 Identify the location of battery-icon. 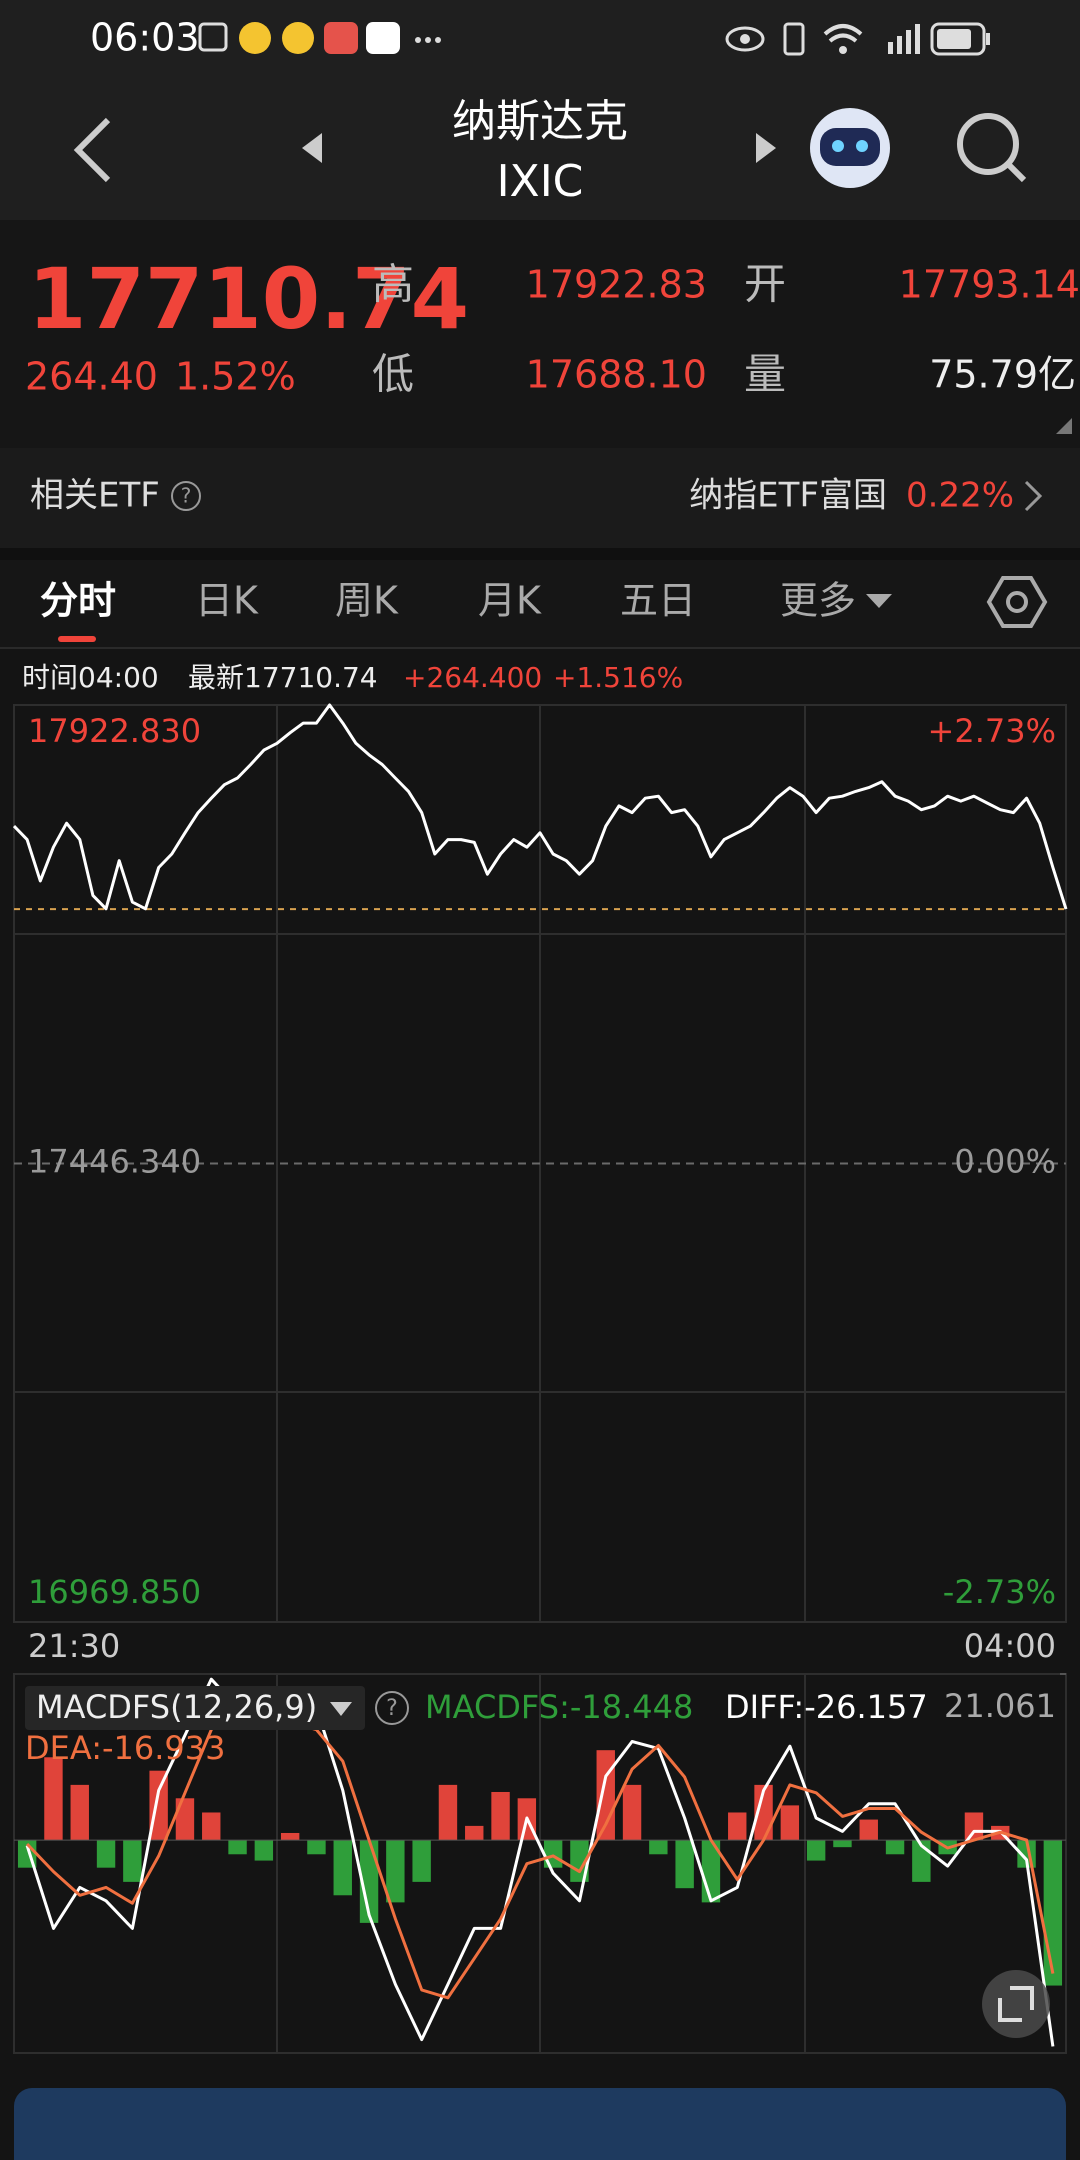
(958, 39).